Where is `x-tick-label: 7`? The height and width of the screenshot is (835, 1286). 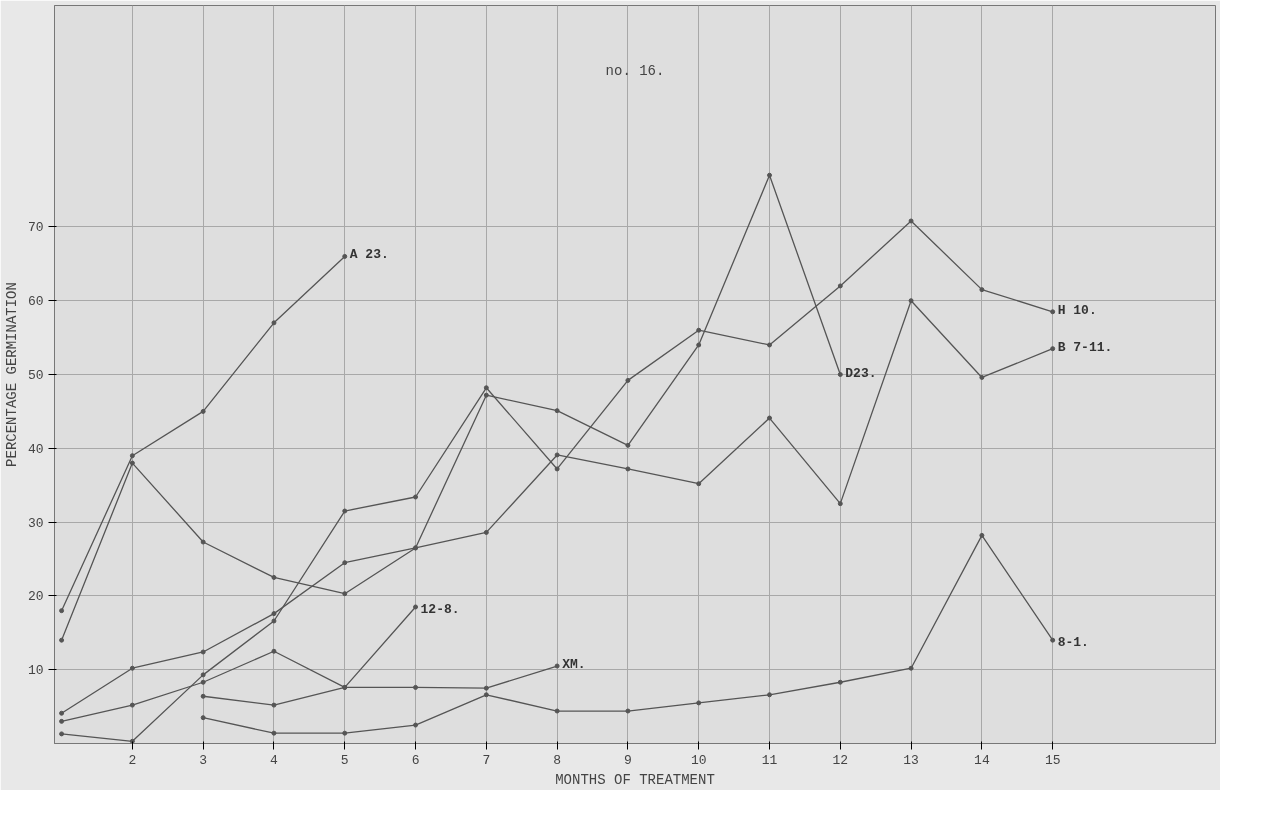
x-tick-label: 7 is located at coordinates (486, 760).